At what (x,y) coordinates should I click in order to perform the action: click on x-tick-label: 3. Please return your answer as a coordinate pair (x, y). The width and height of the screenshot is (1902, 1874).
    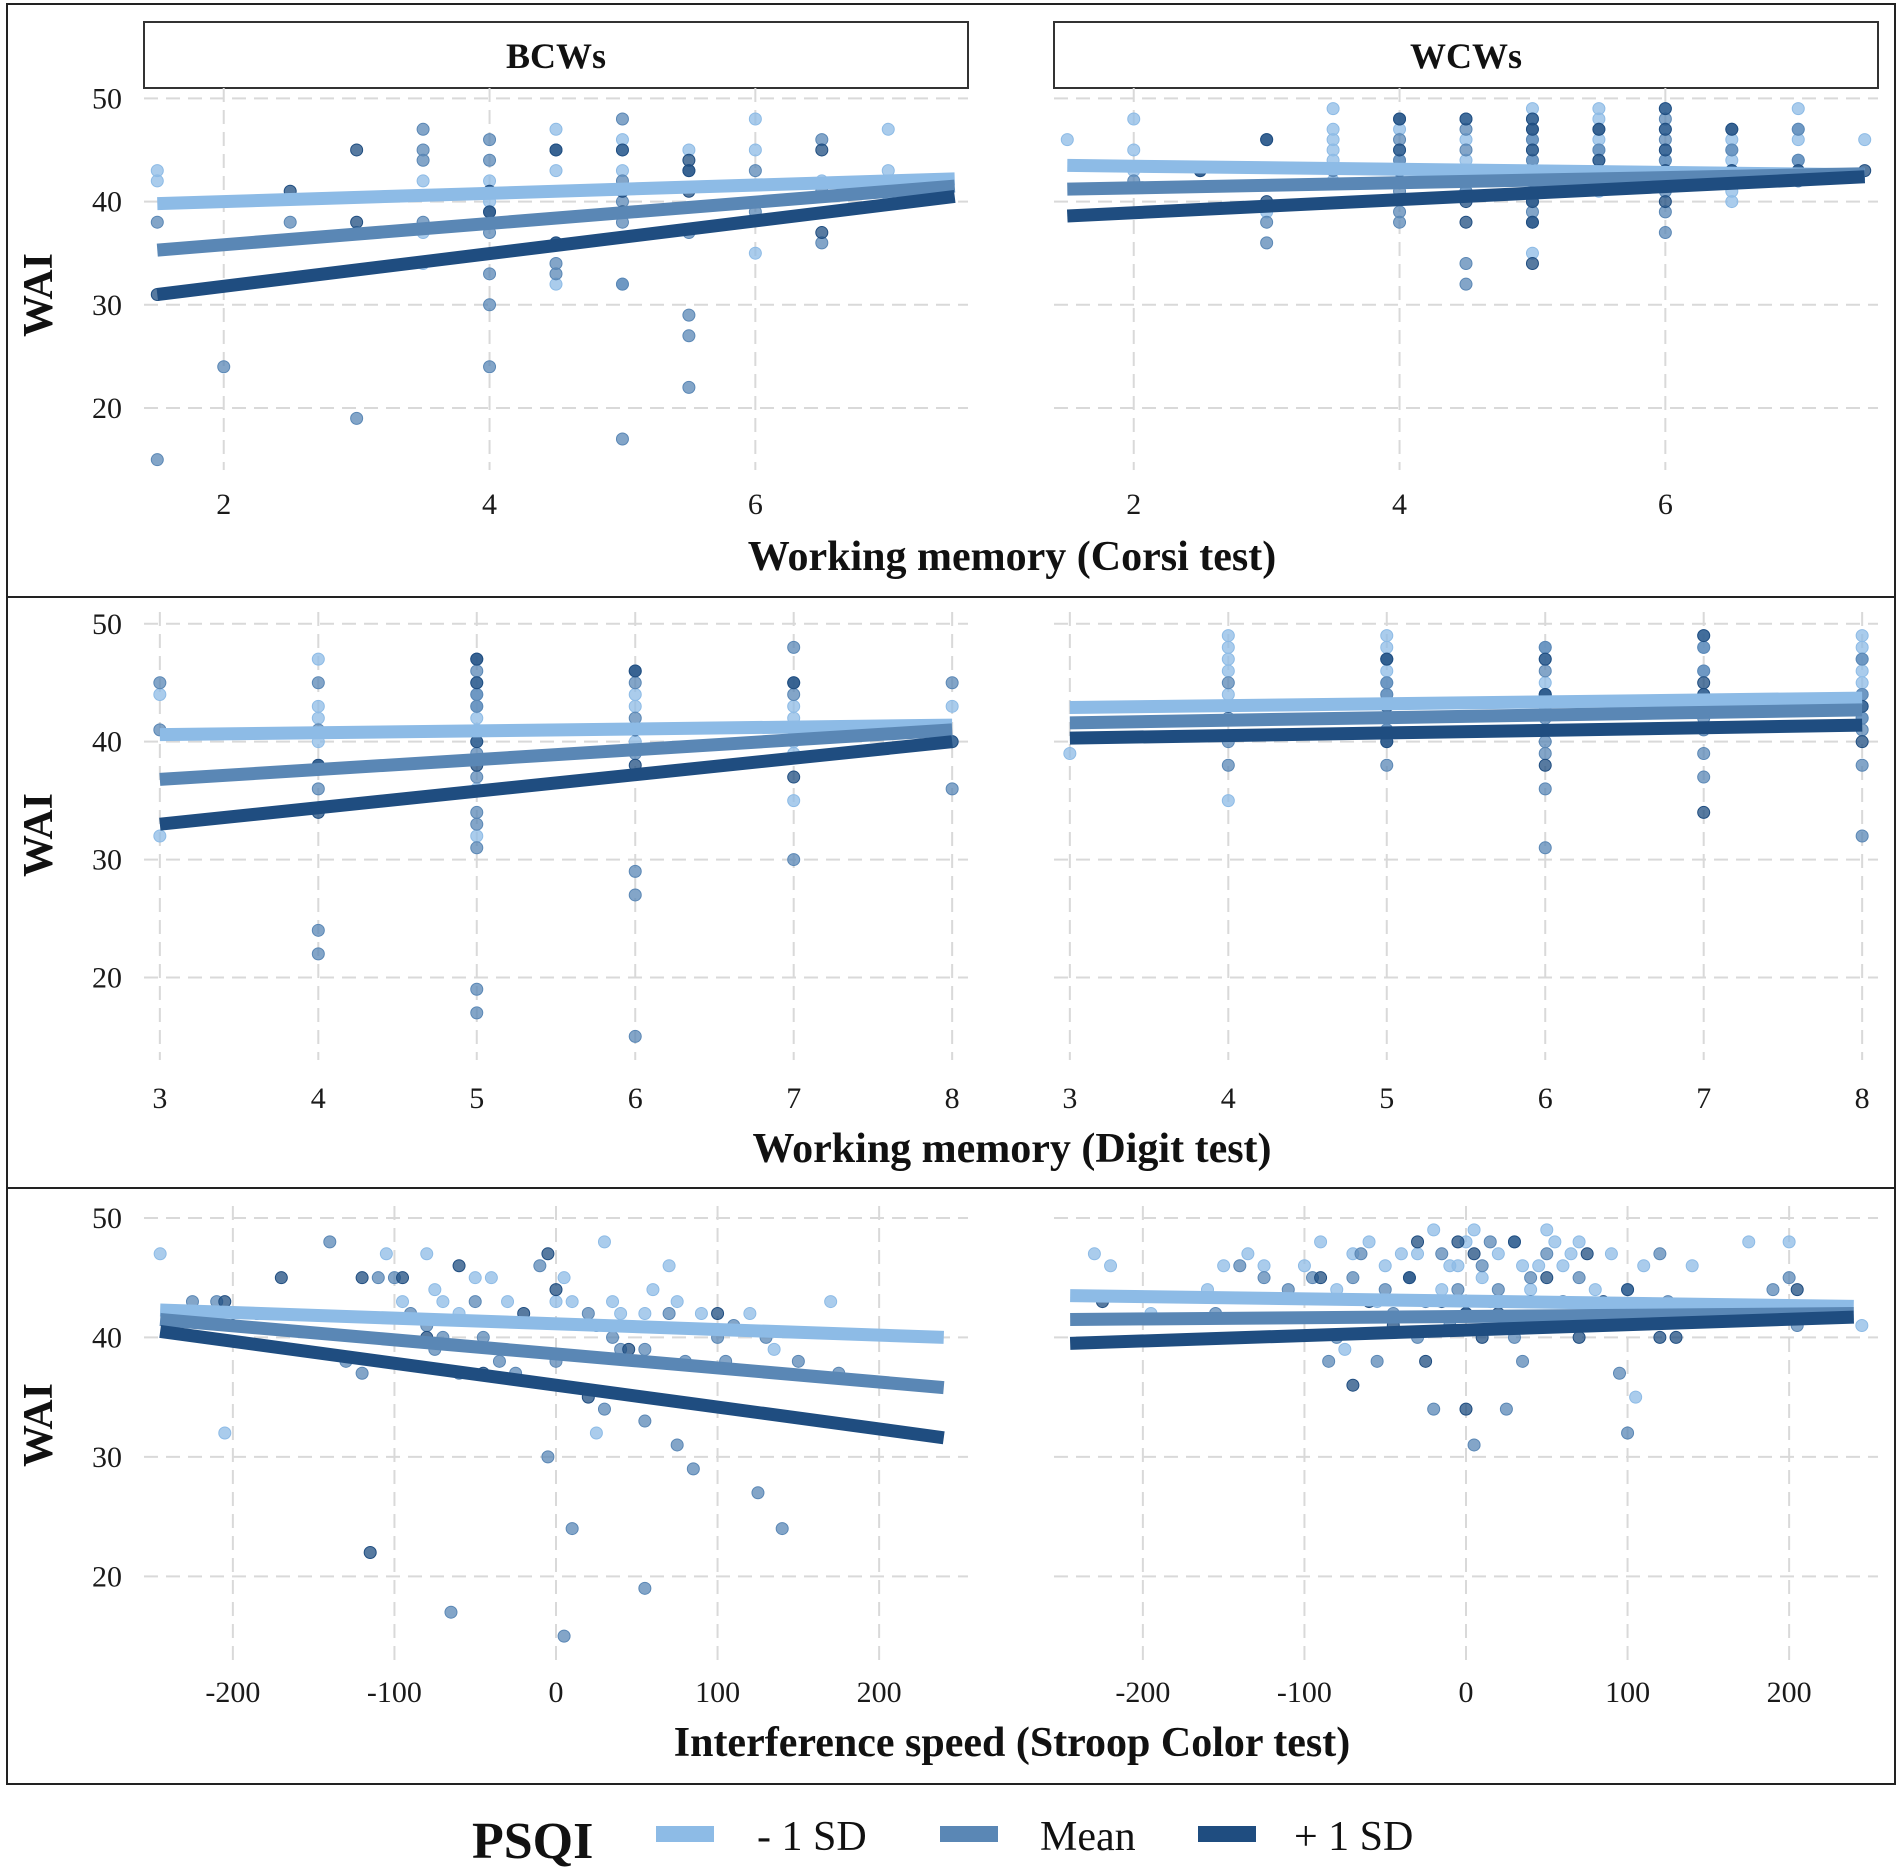
    Looking at the image, I should click on (1069, 1098).